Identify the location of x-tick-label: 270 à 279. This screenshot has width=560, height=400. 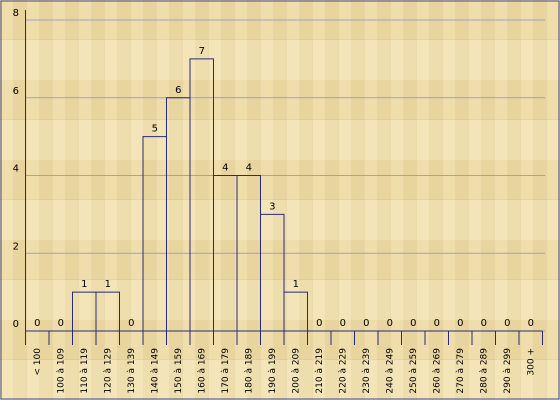
(461, 371).